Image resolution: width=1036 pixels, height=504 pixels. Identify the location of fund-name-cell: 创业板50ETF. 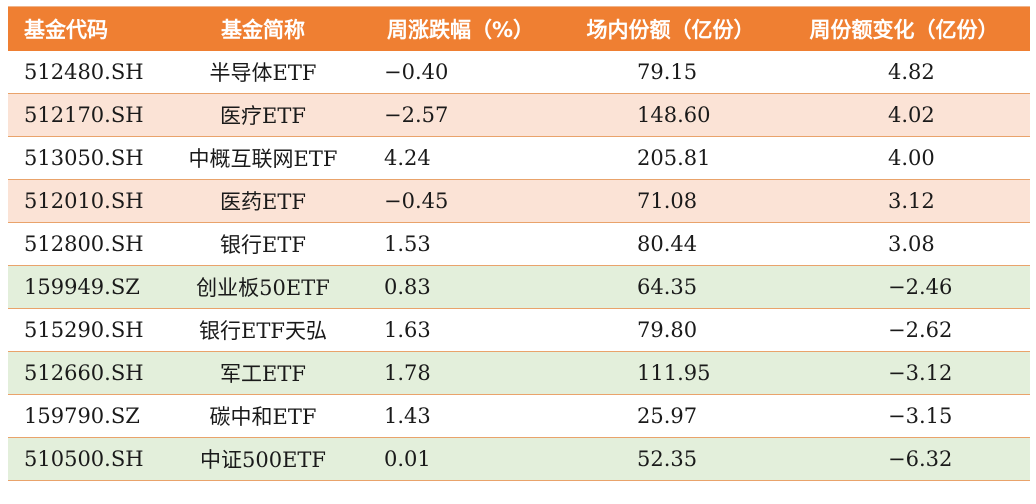
(263, 288).